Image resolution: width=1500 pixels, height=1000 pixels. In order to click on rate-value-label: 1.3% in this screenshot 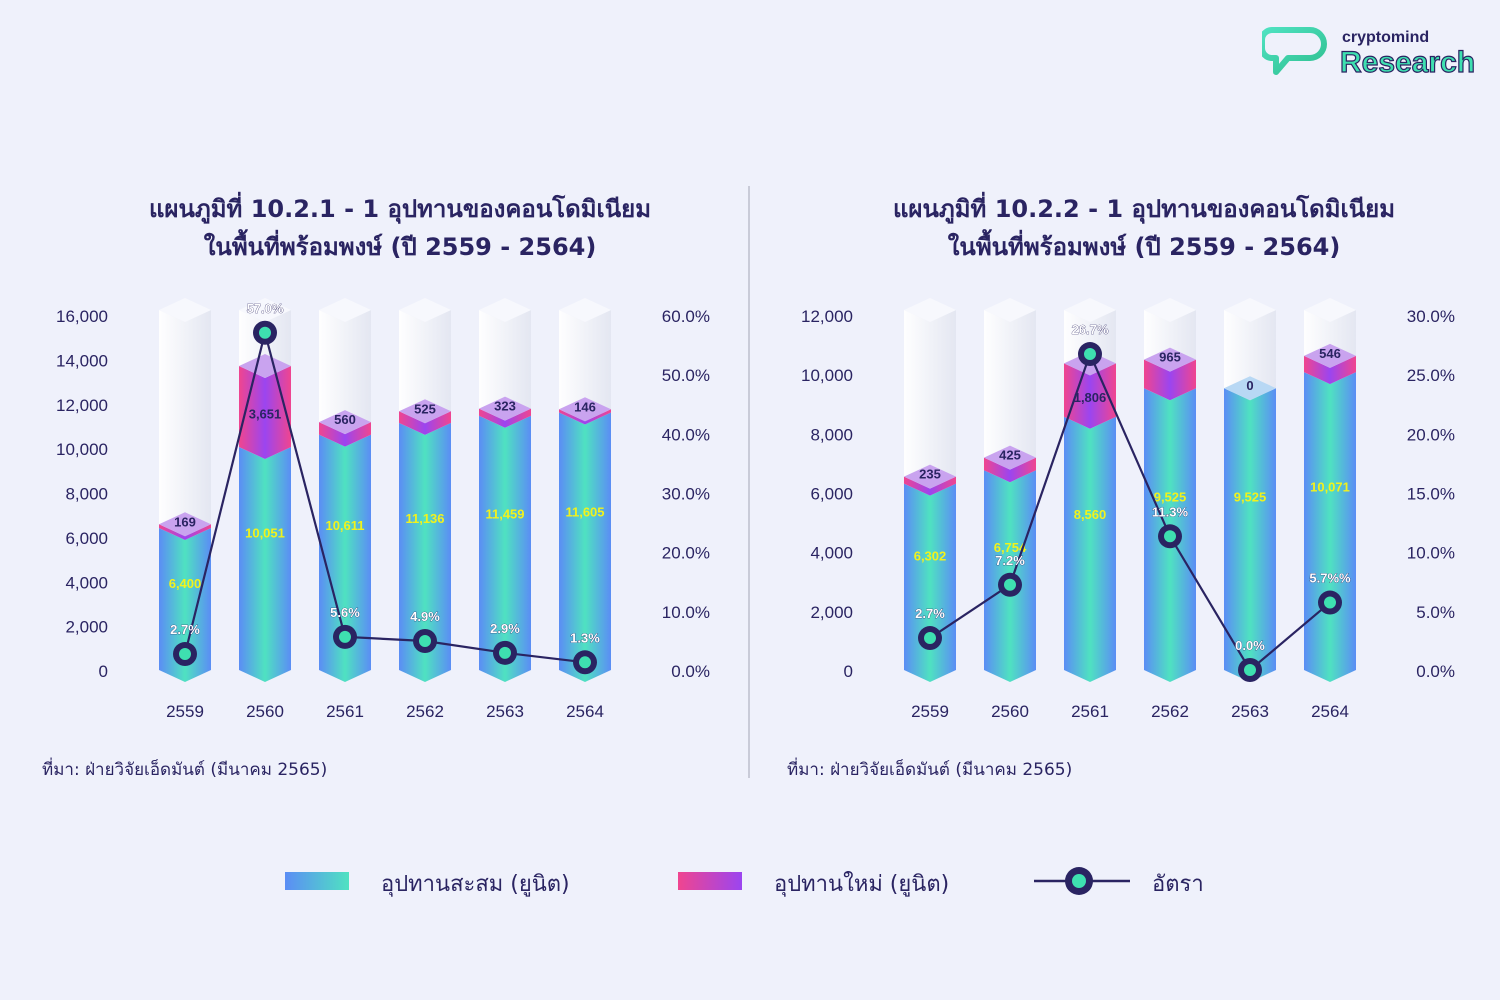, I will do `click(585, 637)`.